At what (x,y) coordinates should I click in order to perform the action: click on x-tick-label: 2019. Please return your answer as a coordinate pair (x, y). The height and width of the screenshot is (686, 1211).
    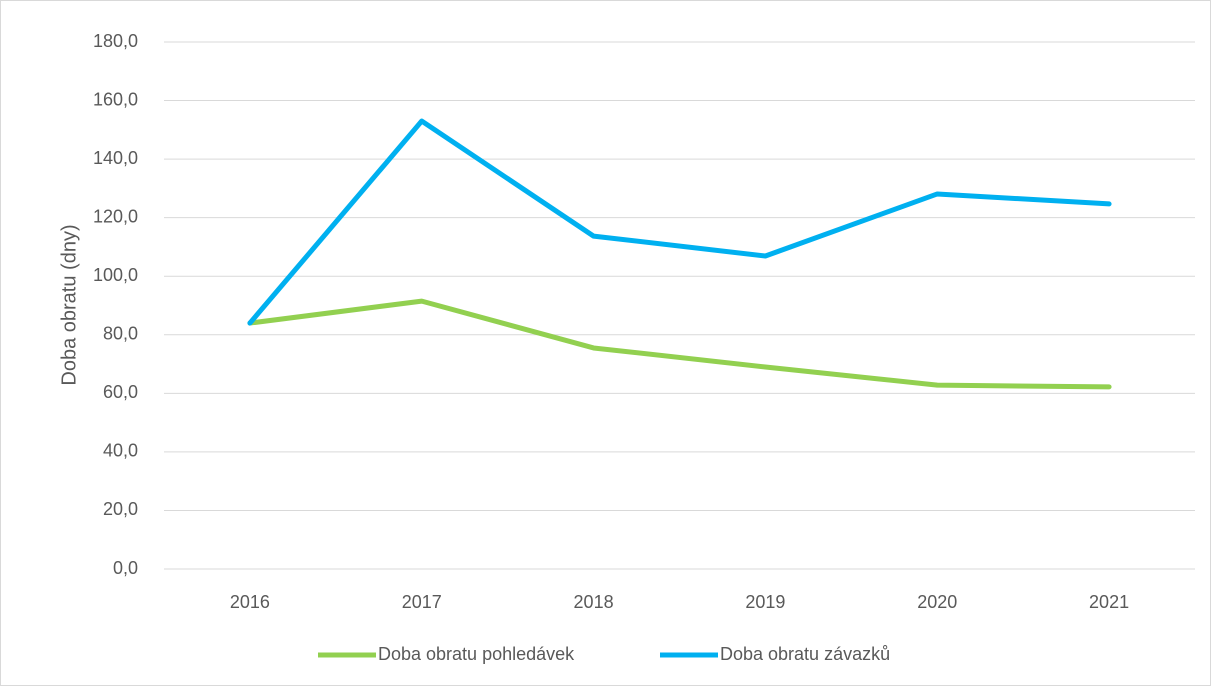
    Looking at the image, I should click on (765, 602).